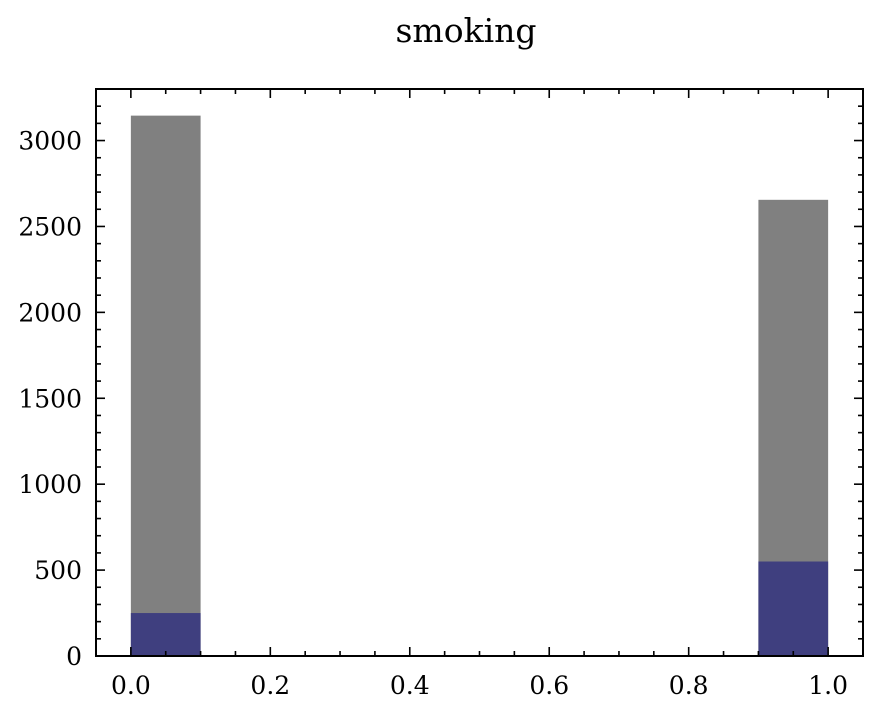  I want to click on y-tick-label: 2500, so click(50, 226).